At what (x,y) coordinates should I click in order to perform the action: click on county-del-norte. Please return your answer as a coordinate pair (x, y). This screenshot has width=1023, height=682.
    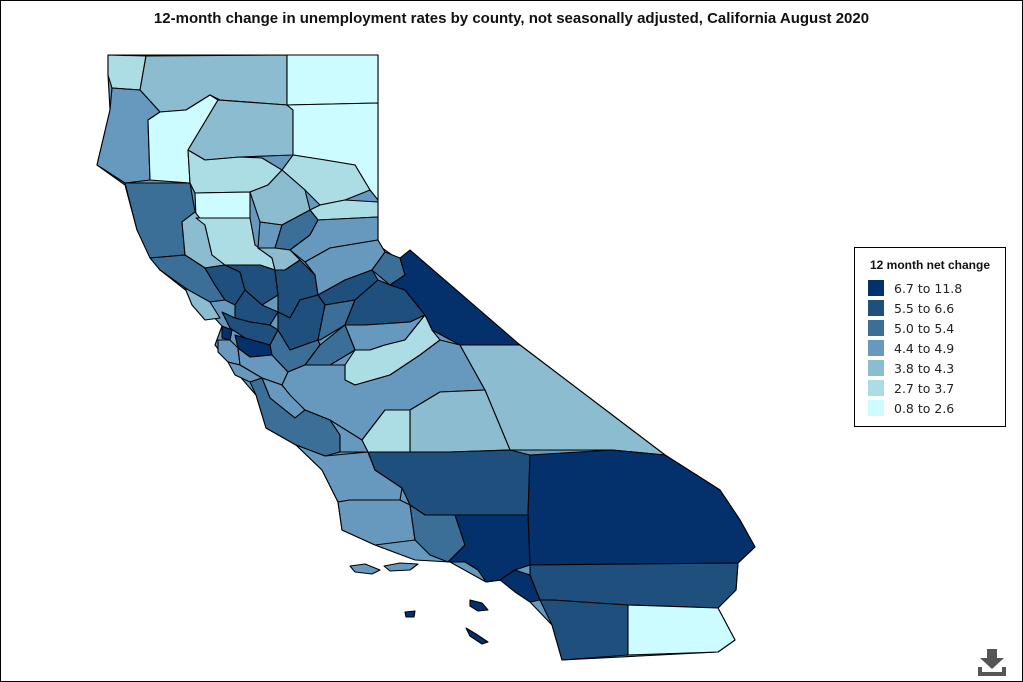
    Looking at the image, I should click on (127, 72).